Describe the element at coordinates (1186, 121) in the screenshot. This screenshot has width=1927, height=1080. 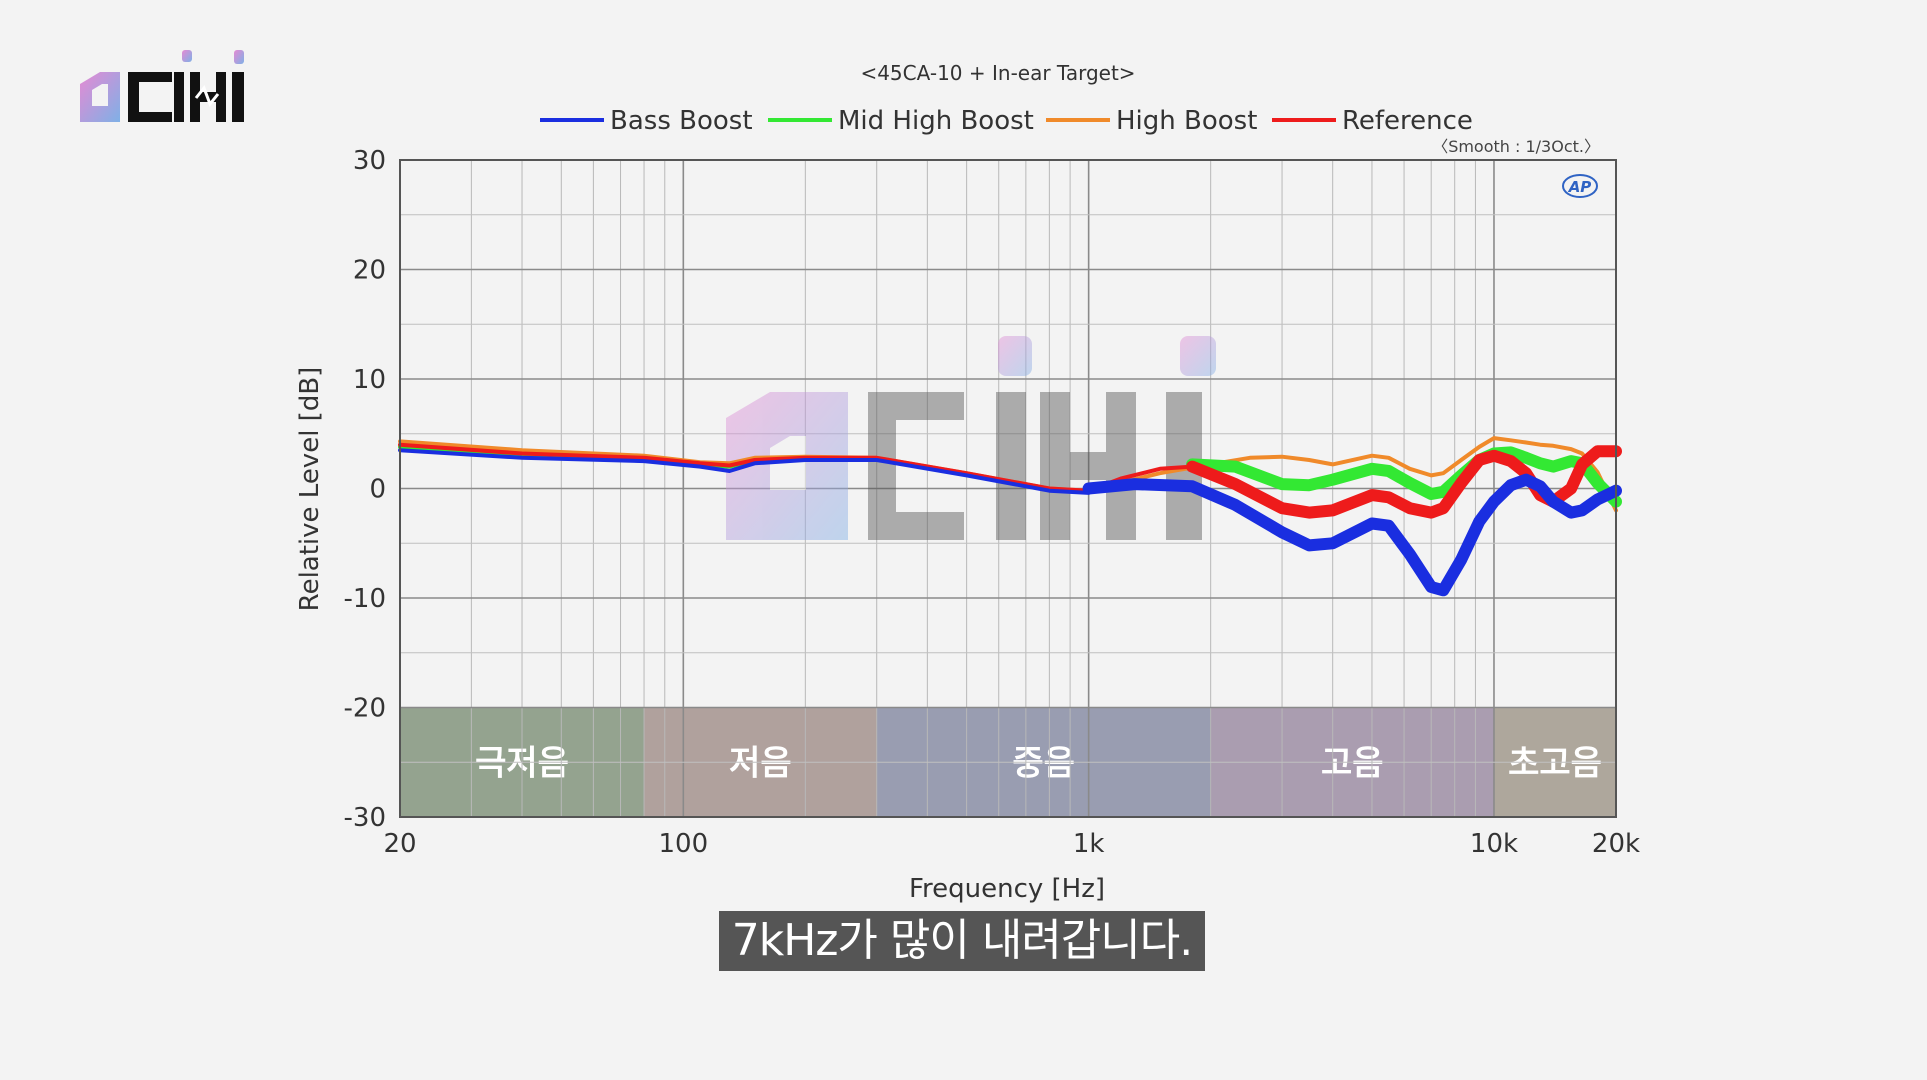
I see `legend-label: High Boost` at that location.